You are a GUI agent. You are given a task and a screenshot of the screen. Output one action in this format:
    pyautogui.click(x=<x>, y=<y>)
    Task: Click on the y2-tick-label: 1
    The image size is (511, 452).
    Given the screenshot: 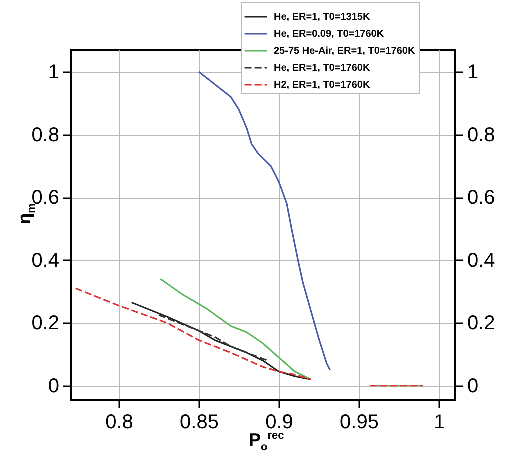 What is the action you would take?
    pyautogui.click(x=473, y=72)
    